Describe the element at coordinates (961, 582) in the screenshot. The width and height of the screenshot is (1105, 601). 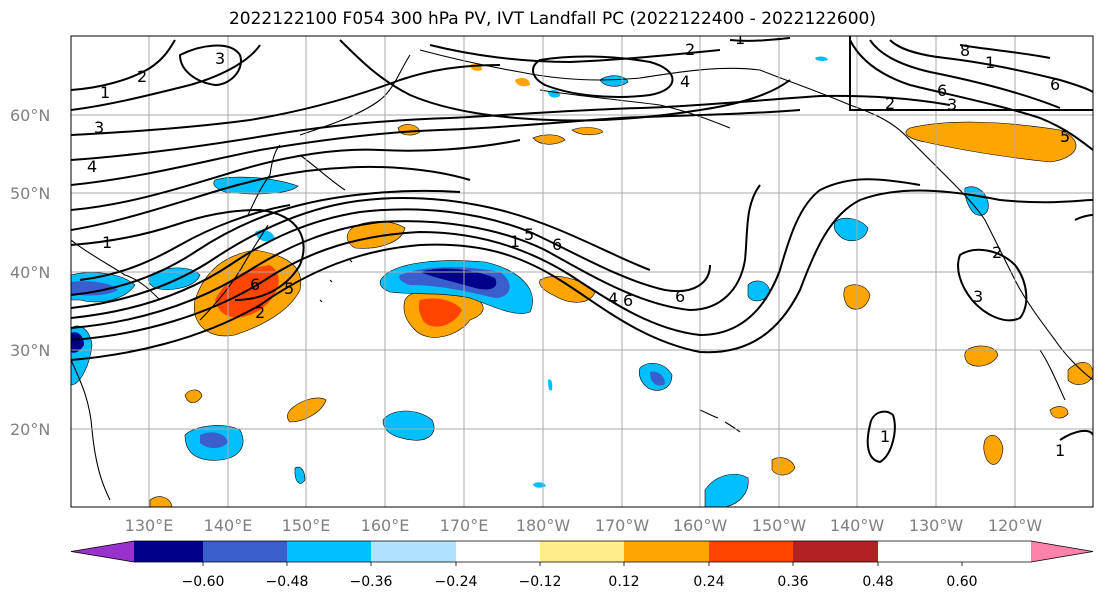
I see `colorbar-tick-label: 0.60` at that location.